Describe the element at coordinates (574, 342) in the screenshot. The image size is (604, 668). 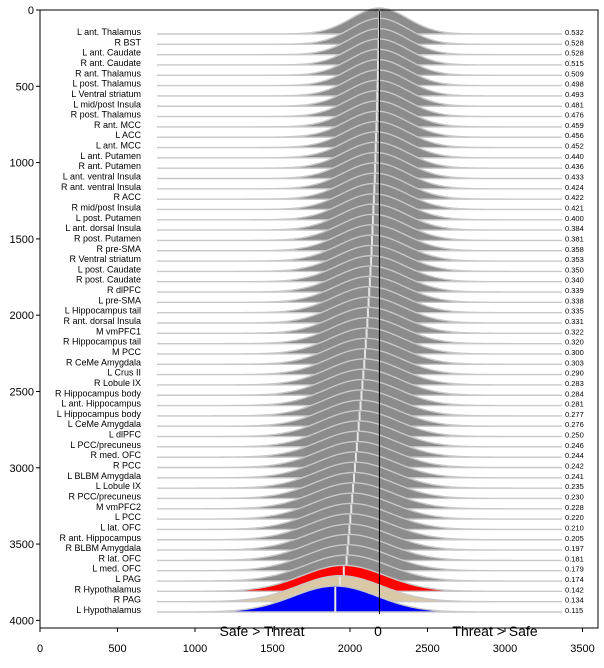
I see `region-value: 0.320` at that location.